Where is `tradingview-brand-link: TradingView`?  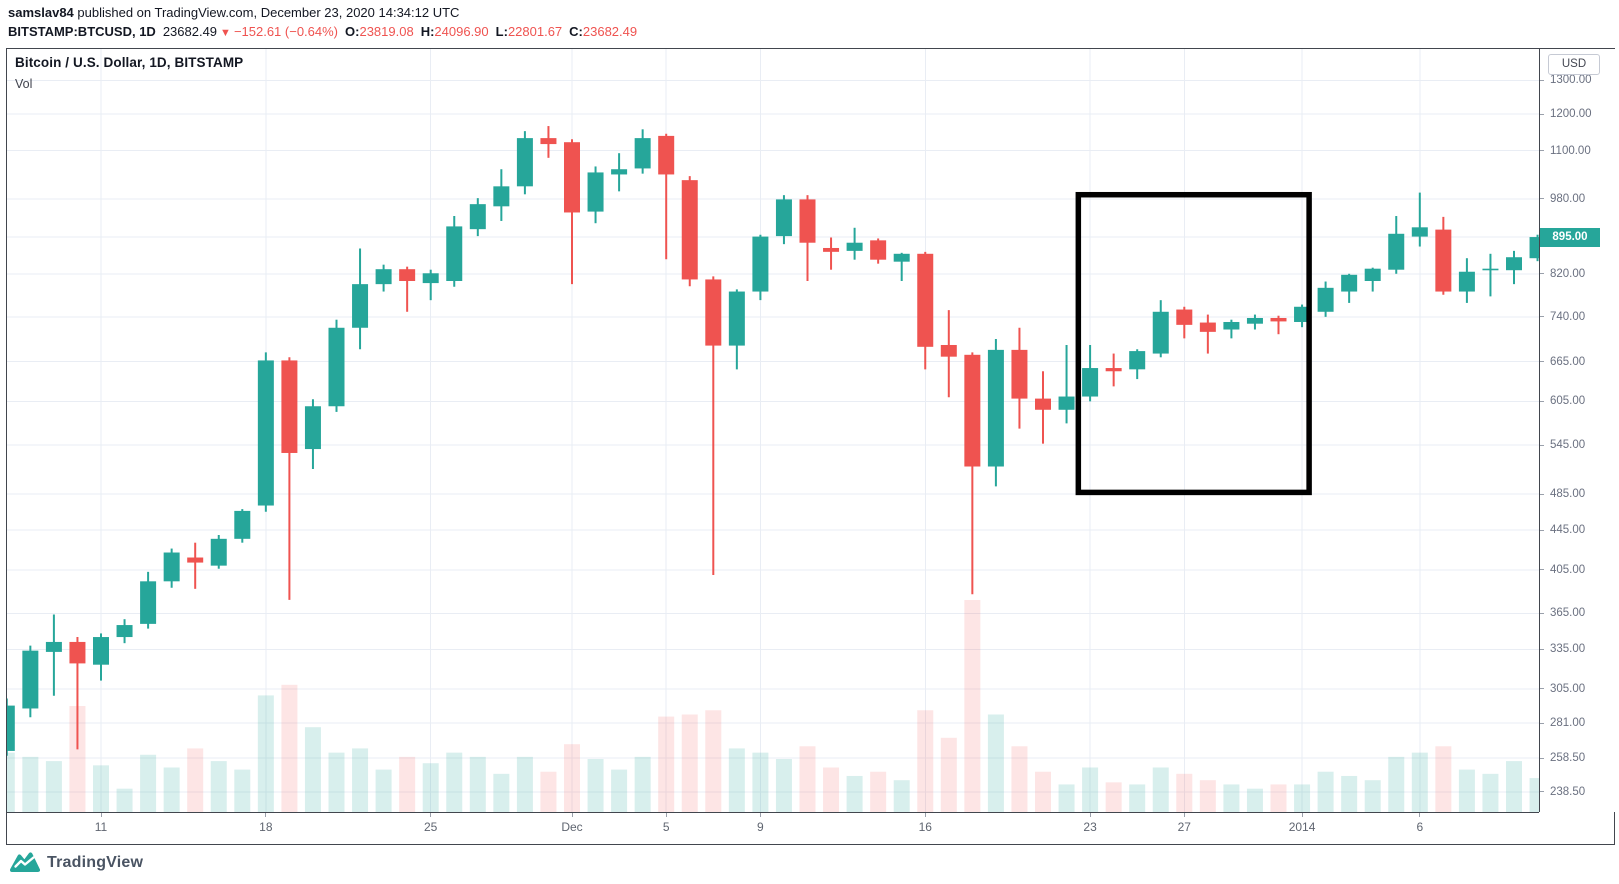
tradingview-brand-link: TradingView is located at coordinates (76, 863).